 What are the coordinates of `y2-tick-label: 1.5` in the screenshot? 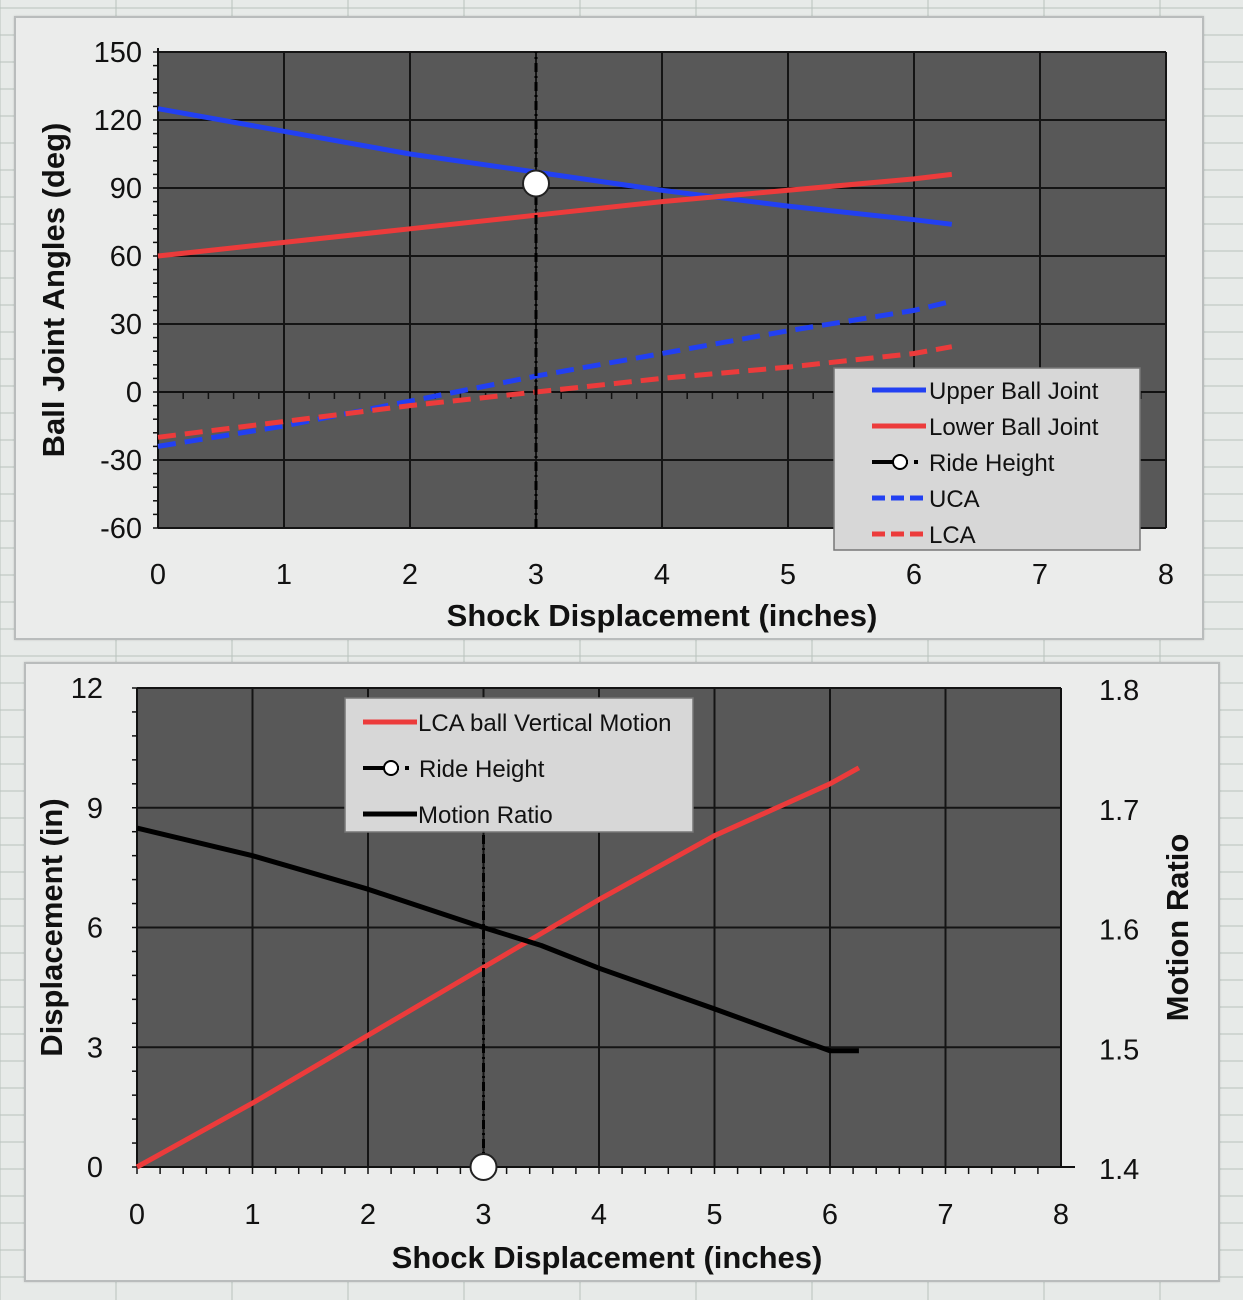 It's located at (1119, 1050).